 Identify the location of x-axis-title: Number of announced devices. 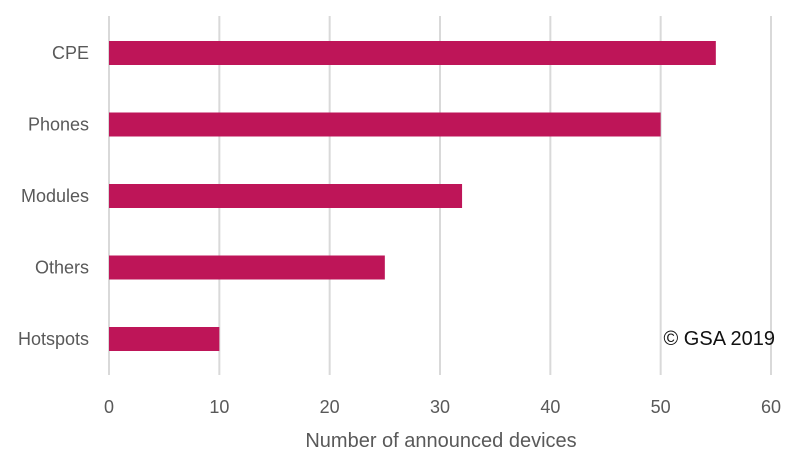
(440, 441).